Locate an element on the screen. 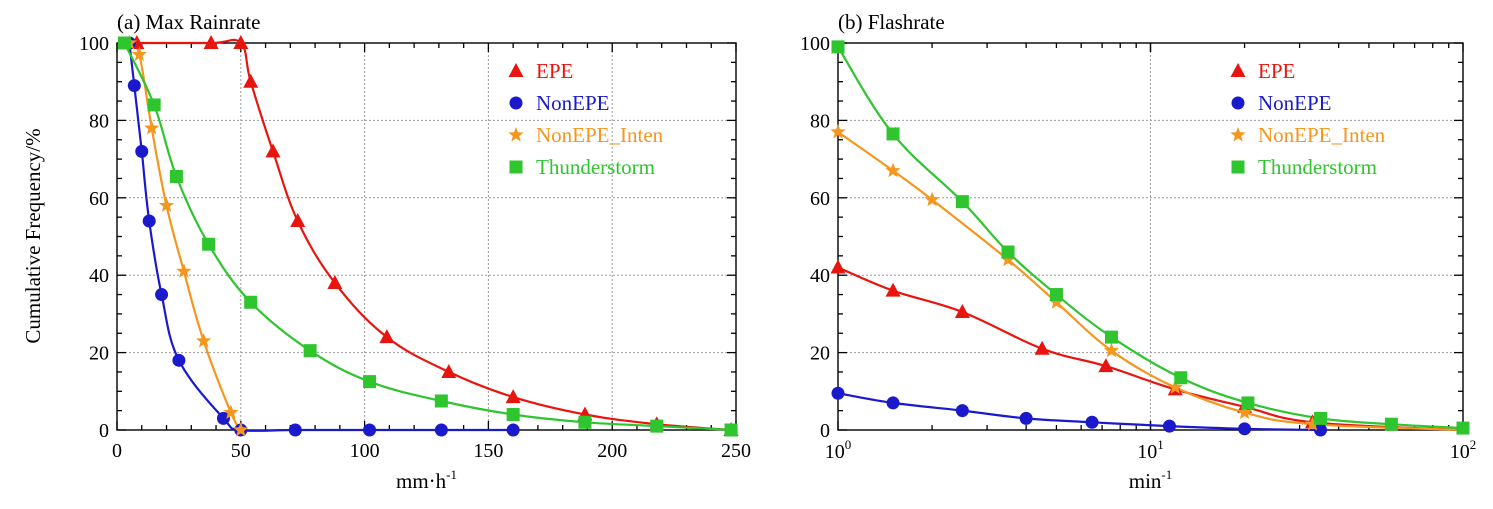 This screenshot has height=509, width=1493. panel-a-x-tick-label: 200 is located at coordinates (612, 451).